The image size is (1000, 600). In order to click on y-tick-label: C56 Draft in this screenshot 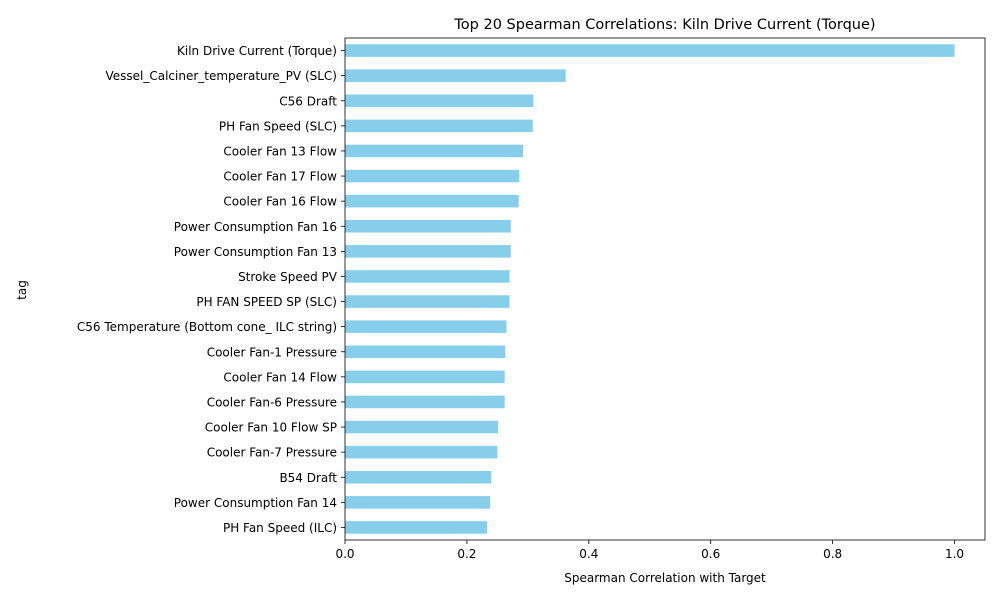, I will do `click(308, 101)`.